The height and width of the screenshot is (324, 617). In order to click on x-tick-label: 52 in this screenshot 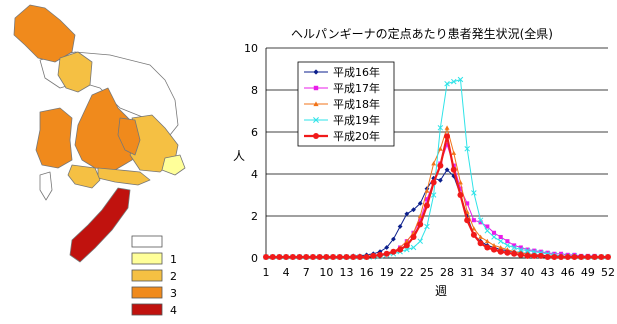, I will do `click(608, 272)`.